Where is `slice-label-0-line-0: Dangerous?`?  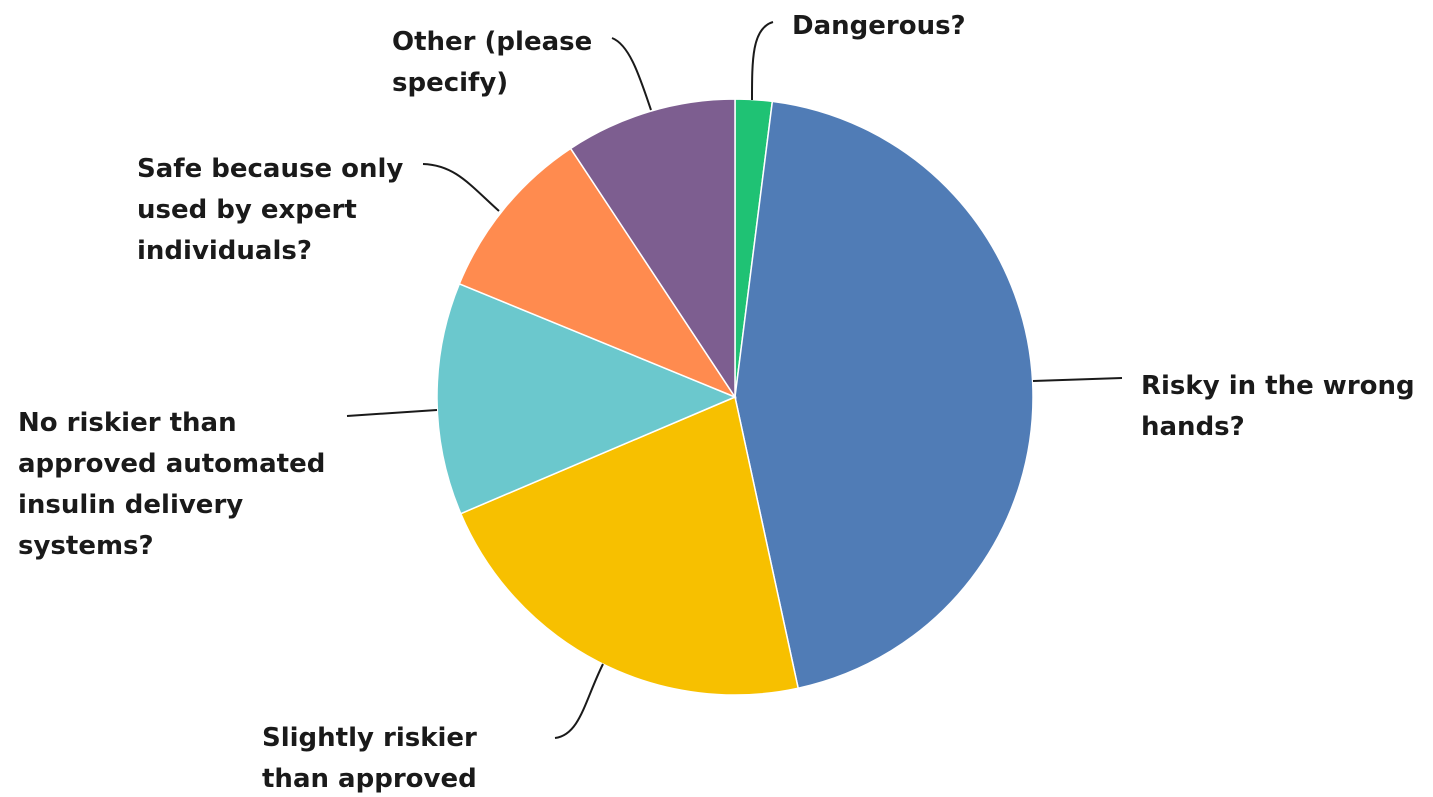 slice-label-0-line-0: Dangerous? is located at coordinates (879, 26).